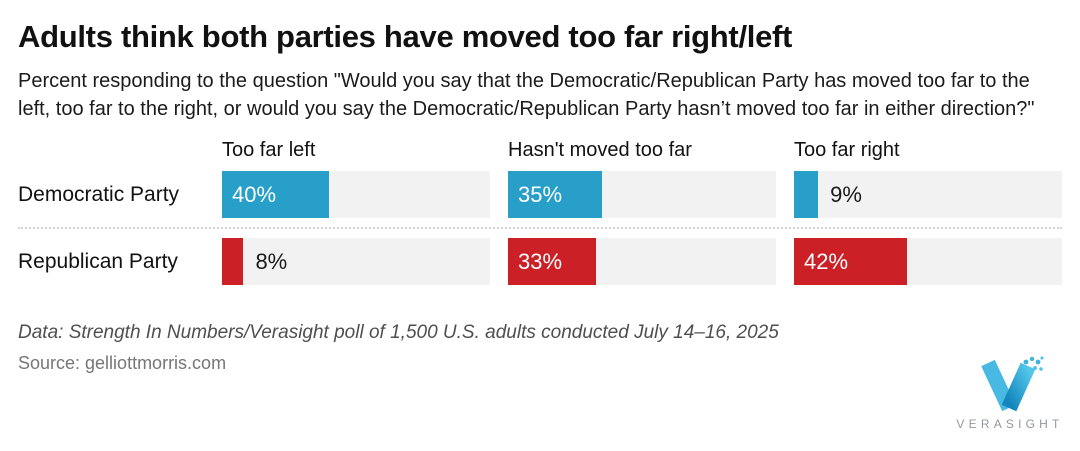 This screenshot has width=1080, height=451. I want to click on bar-track: 33%, so click(642, 261).